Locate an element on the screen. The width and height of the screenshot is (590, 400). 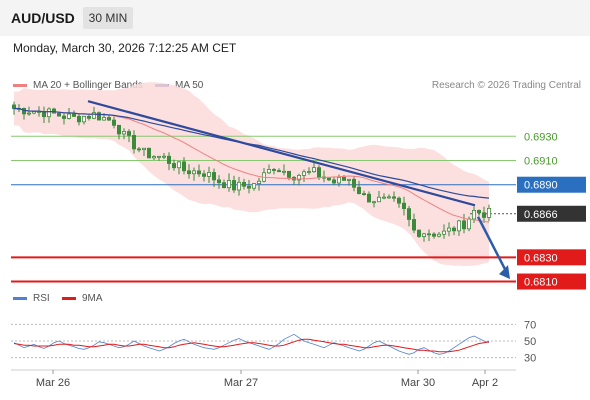
ma50-legend-label: MA 50 is located at coordinates (189, 85).